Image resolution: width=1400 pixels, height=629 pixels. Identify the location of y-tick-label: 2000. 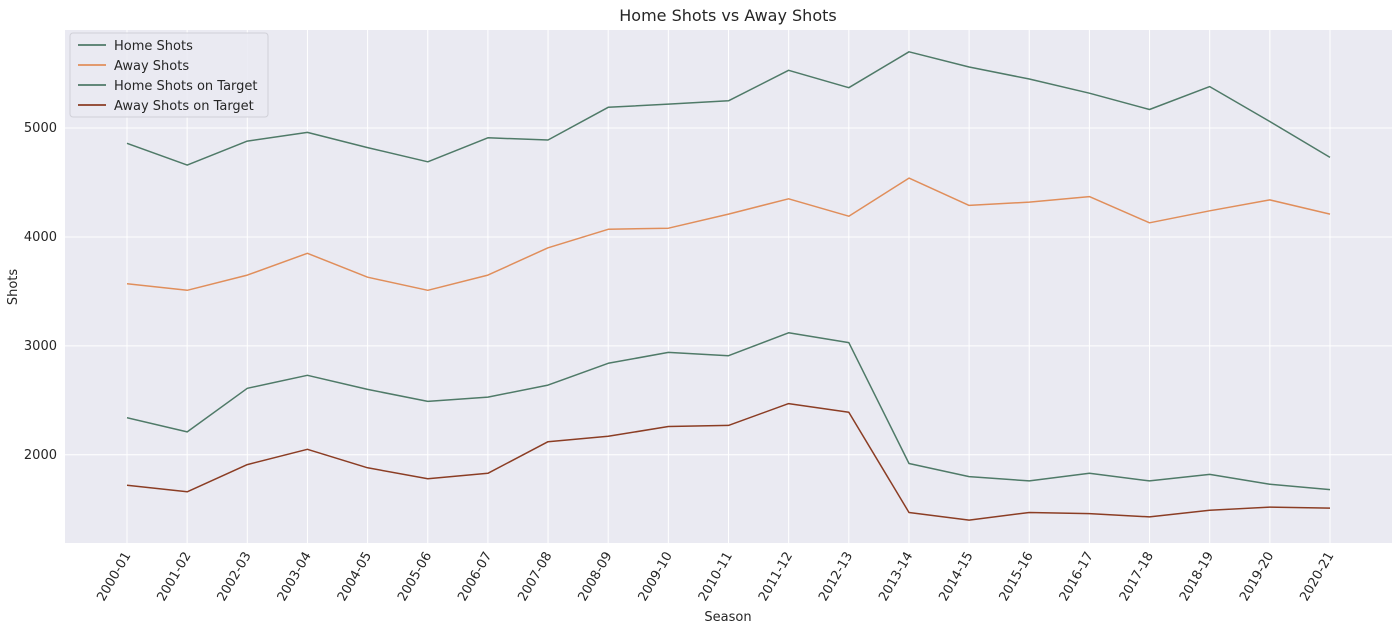
(40, 455).